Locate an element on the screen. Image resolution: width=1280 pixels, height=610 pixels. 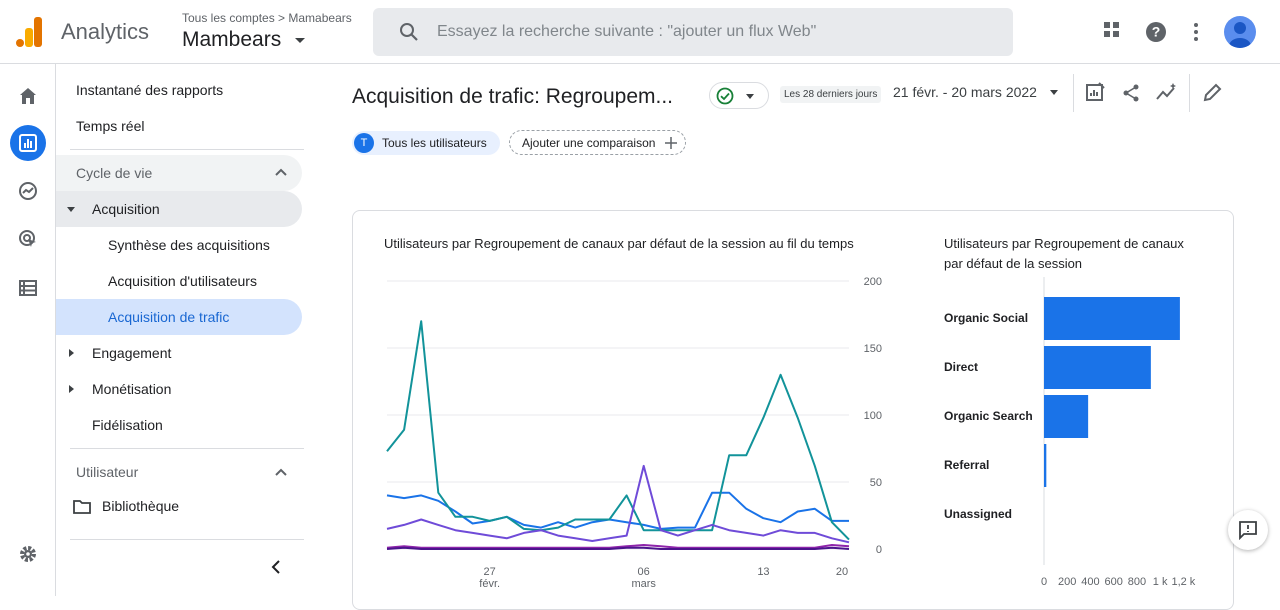
edit-comparison-icon is located at coordinates (1095, 92).